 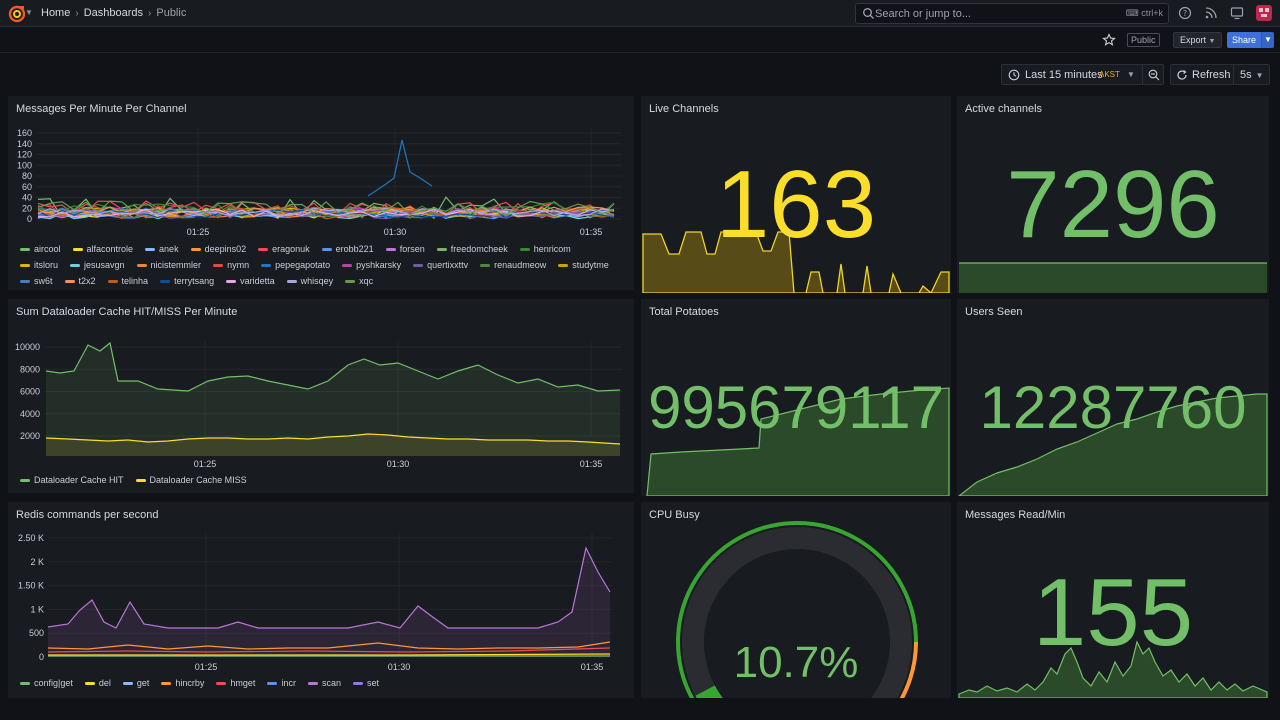 What do you see at coordinates (1153, 74) in the screenshot?
I see `zoom-out-button` at bounding box center [1153, 74].